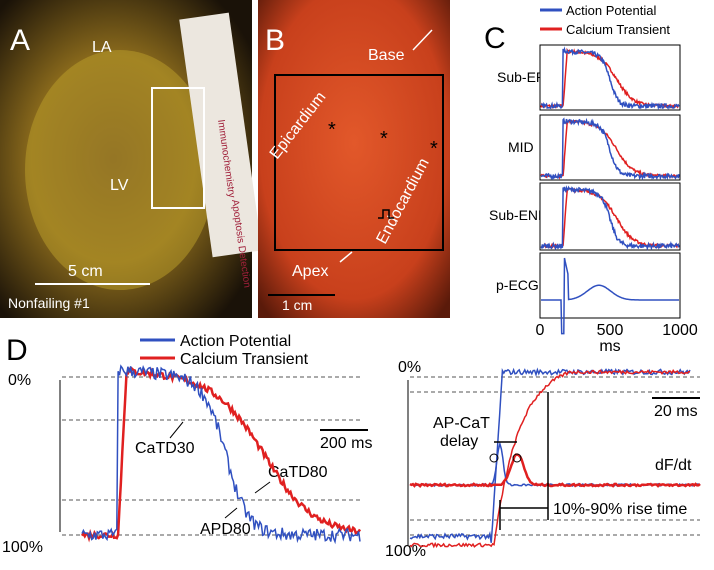  What do you see at coordinates (49, 303) in the screenshot?
I see `sample: Nonfailing #1` at bounding box center [49, 303].